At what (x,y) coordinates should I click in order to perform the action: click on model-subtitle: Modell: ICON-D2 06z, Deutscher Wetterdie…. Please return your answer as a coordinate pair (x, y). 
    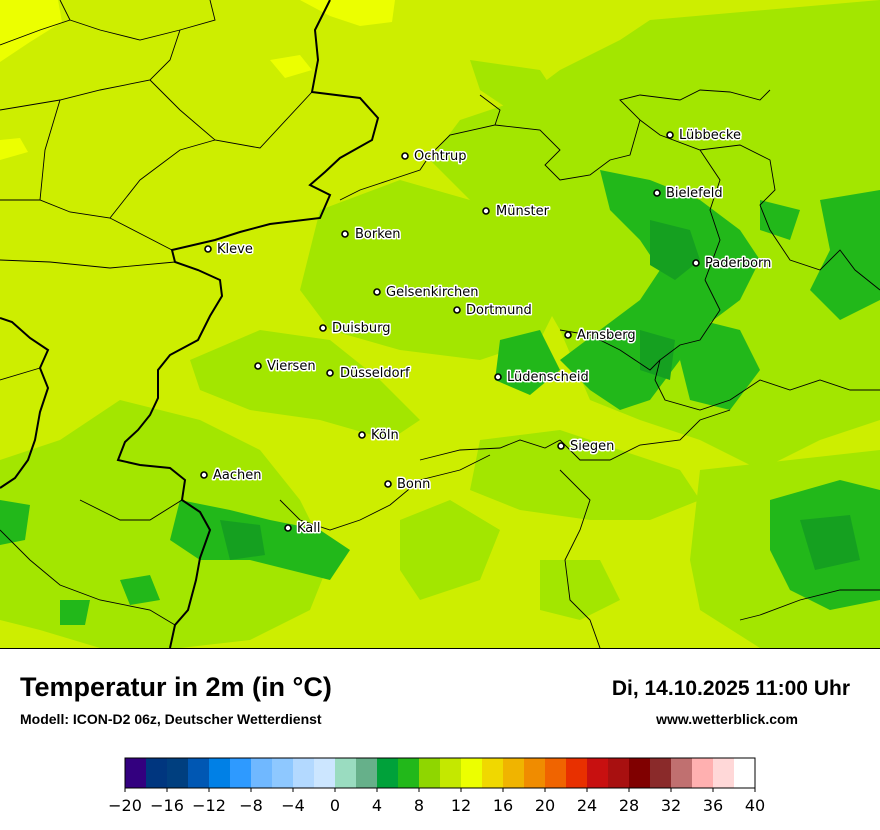
    Looking at the image, I should click on (171, 719).